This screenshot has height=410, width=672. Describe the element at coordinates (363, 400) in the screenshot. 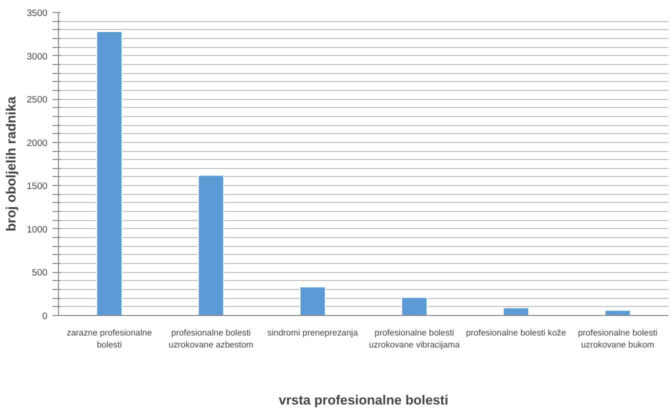

I see `x-axis-title: vrsta profesionalne bolesti` at that location.